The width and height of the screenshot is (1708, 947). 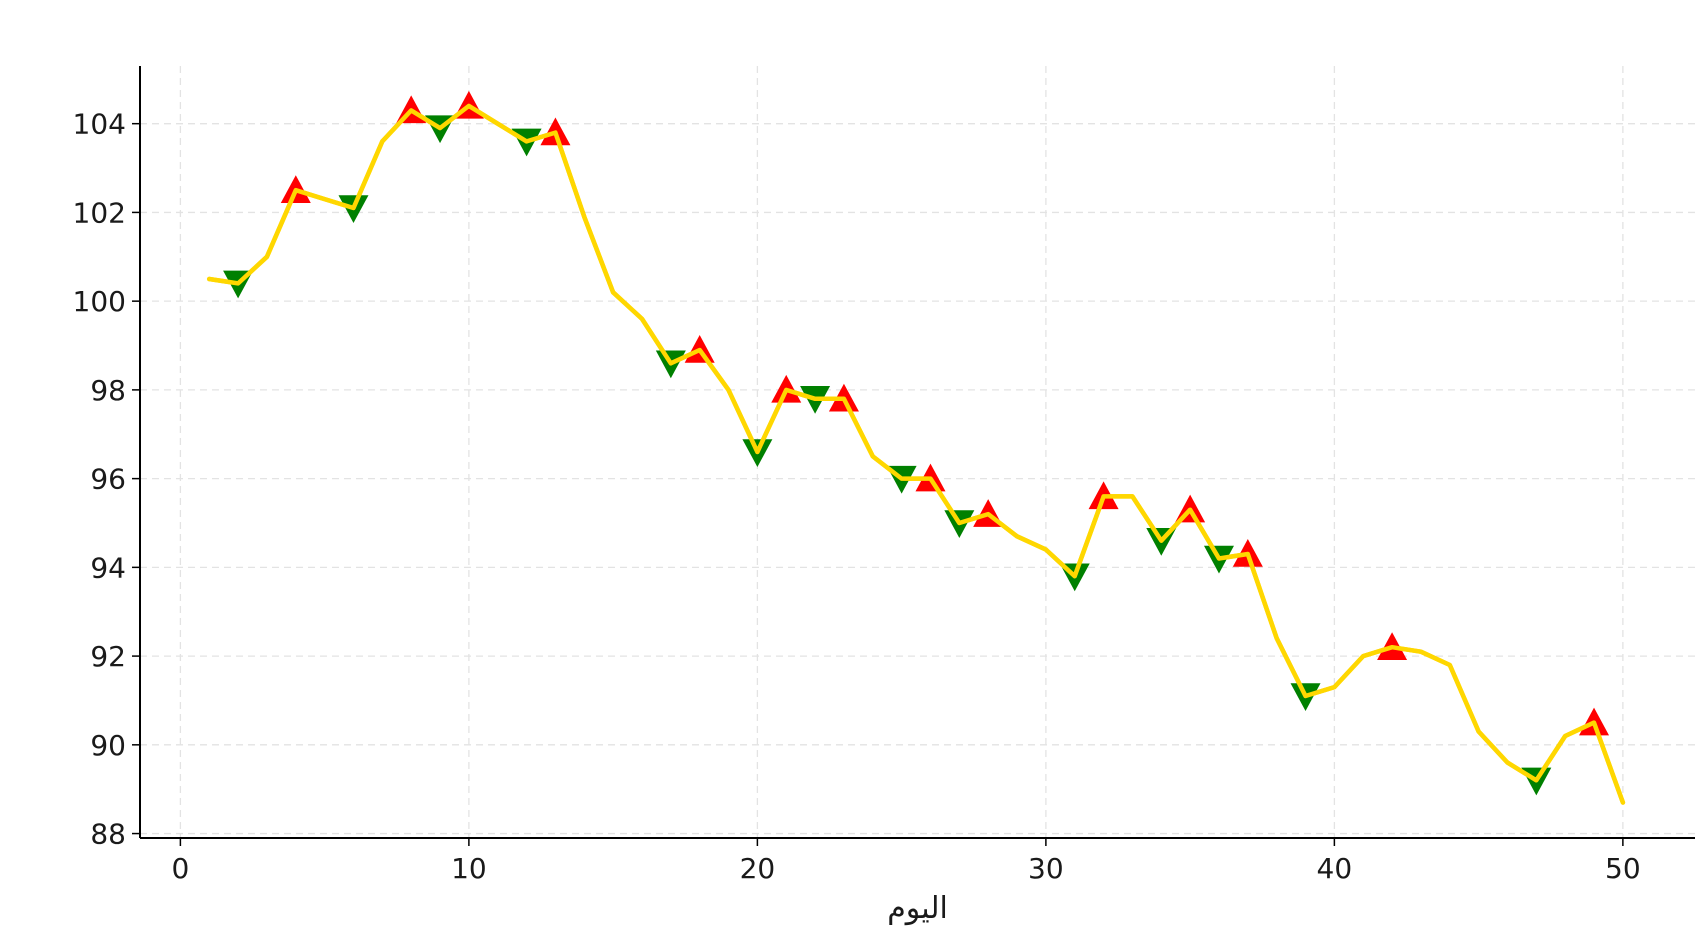 I want to click on x-tick-label: 40, so click(x=1335, y=868).